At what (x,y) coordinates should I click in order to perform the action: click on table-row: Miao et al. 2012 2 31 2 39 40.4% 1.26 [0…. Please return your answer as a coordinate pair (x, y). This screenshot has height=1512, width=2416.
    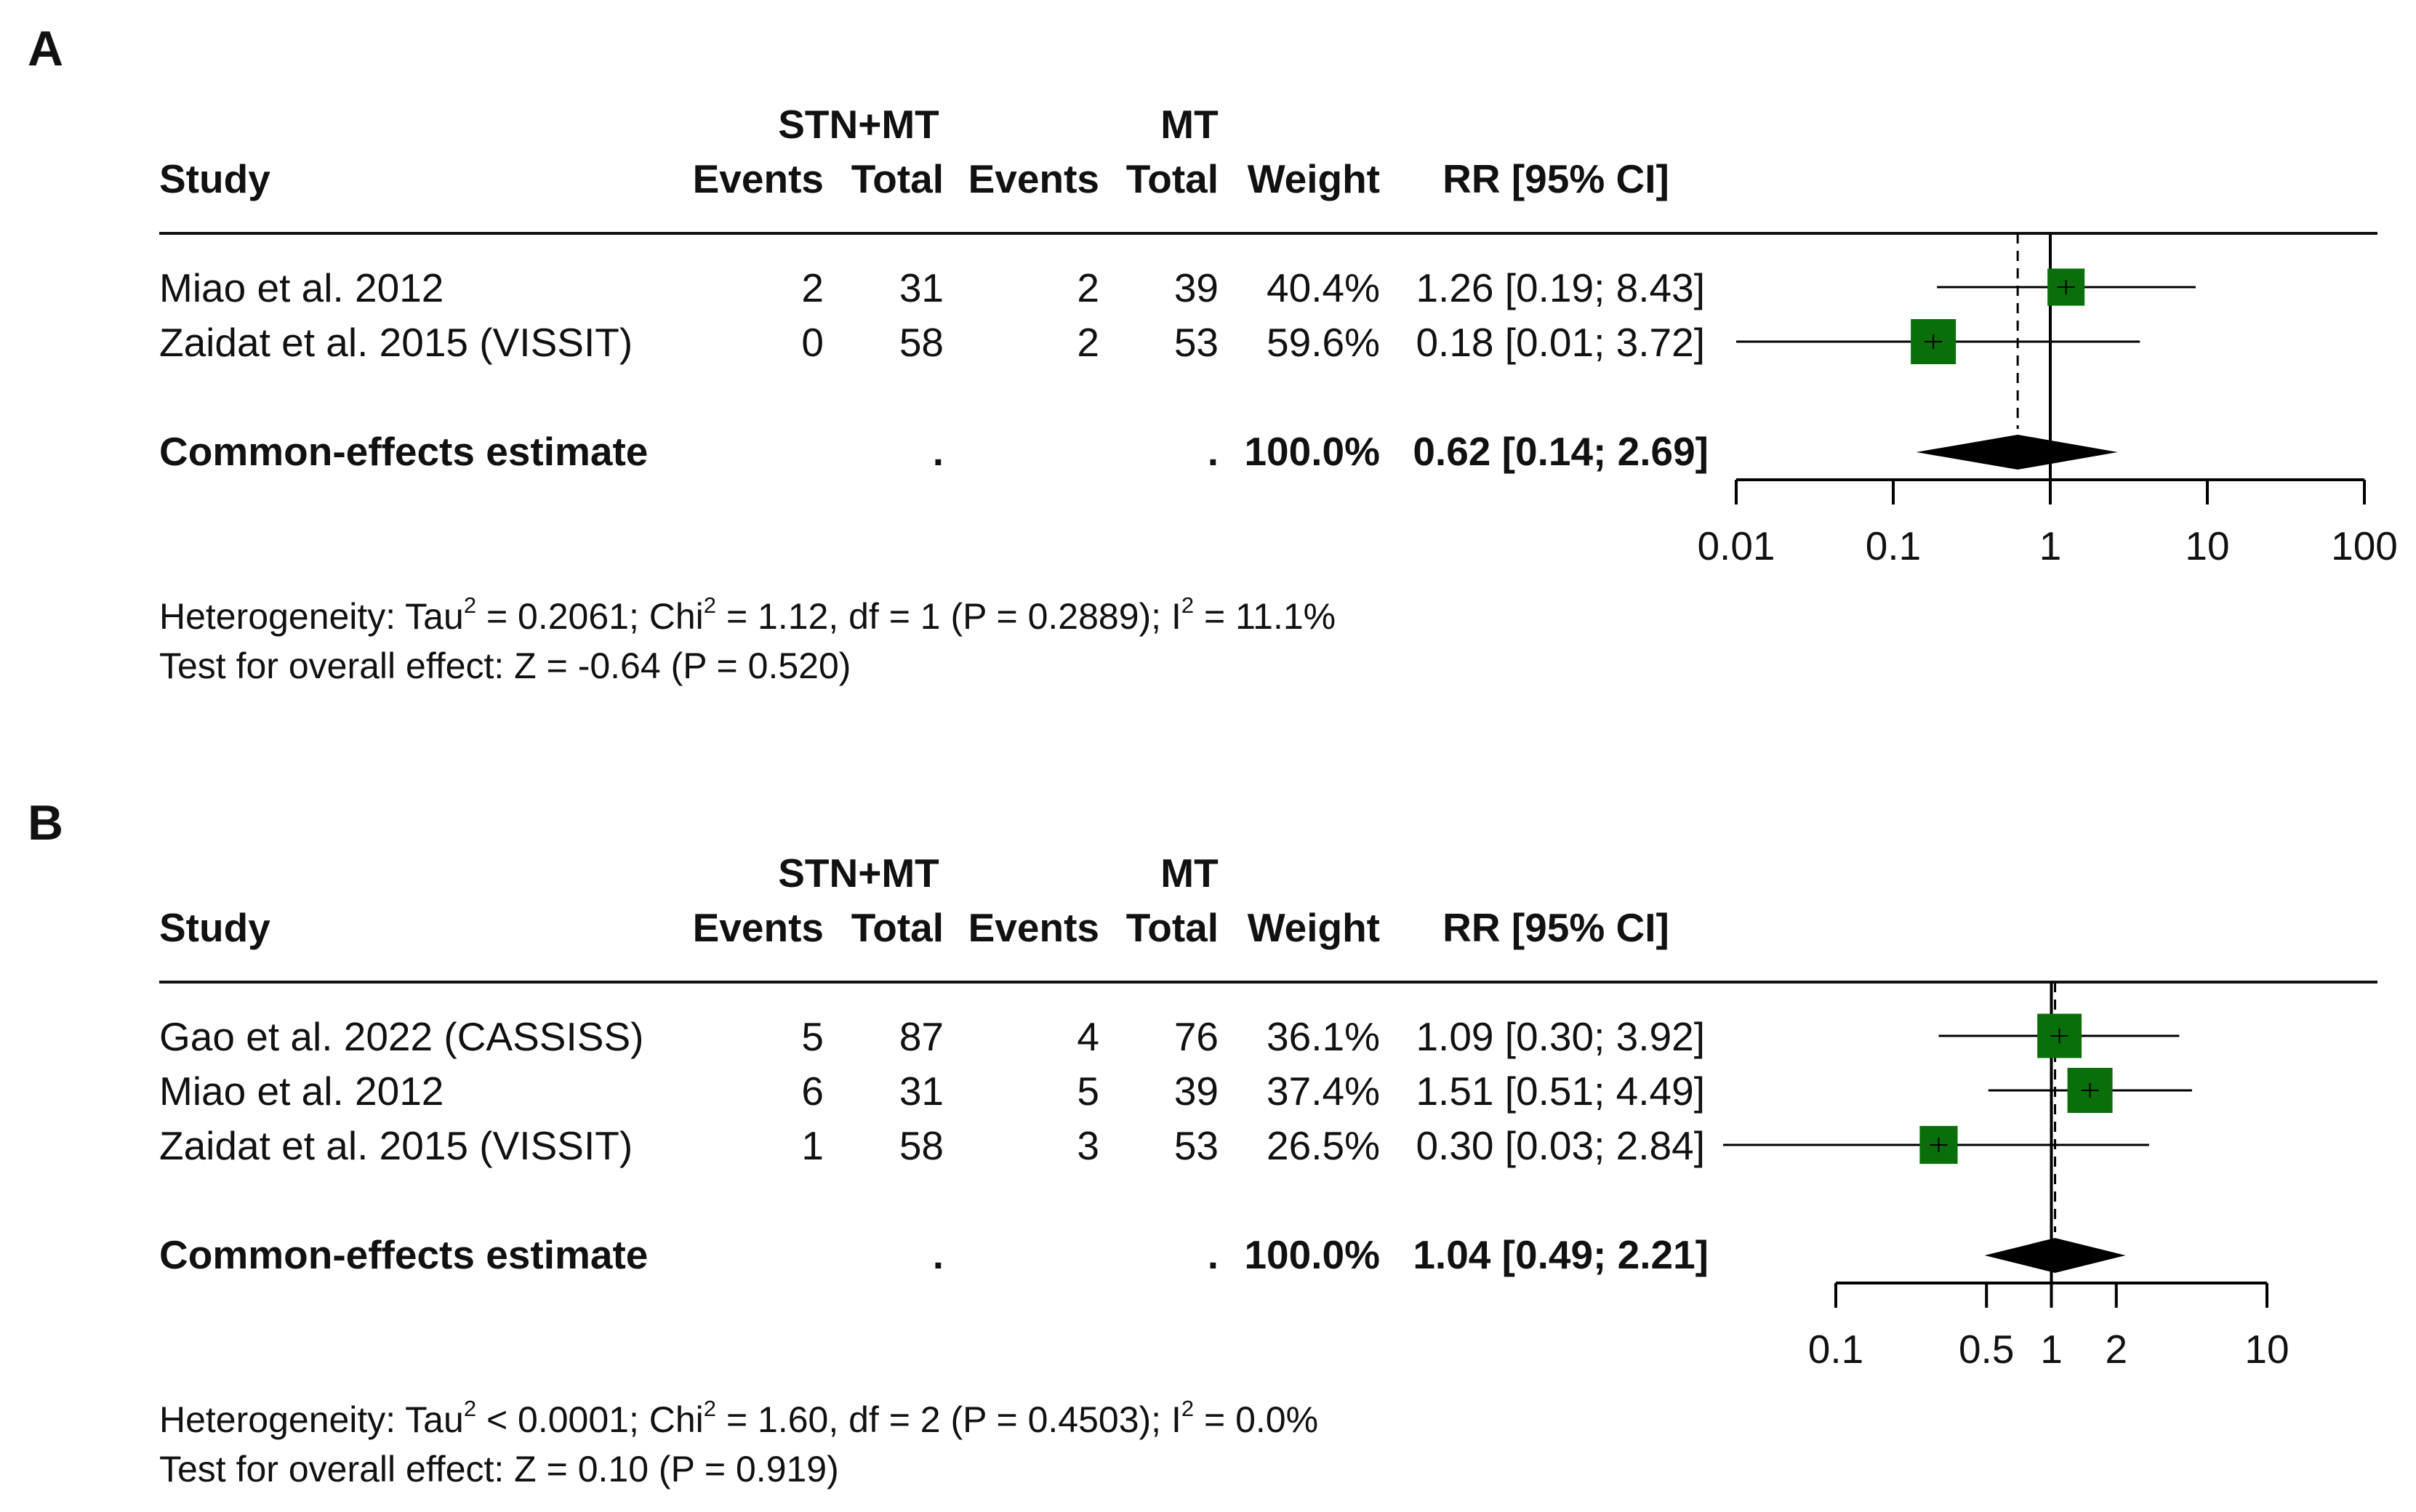
    Looking at the image, I should click on (932, 287).